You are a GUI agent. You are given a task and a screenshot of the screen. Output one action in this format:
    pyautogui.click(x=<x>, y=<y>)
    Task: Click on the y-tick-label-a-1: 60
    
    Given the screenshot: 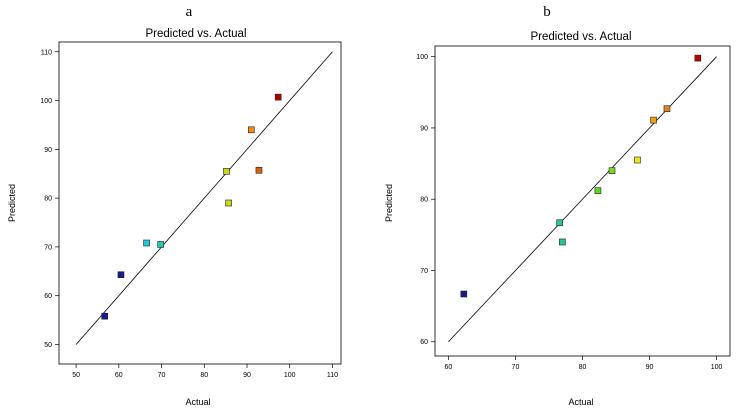 What is the action you would take?
    pyautogui.click(x=48, y=296)
    